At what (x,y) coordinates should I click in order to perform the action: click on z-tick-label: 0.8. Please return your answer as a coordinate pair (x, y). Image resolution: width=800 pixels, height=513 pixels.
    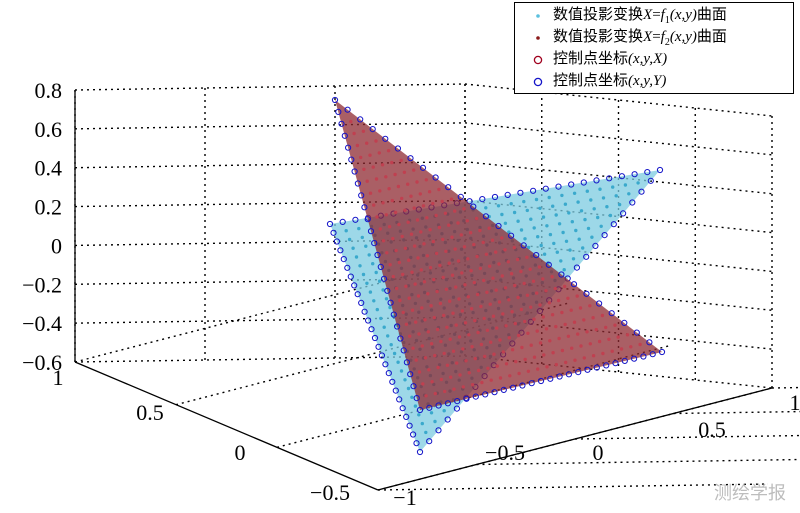
    Looking at the image, I should click on (49, 90).